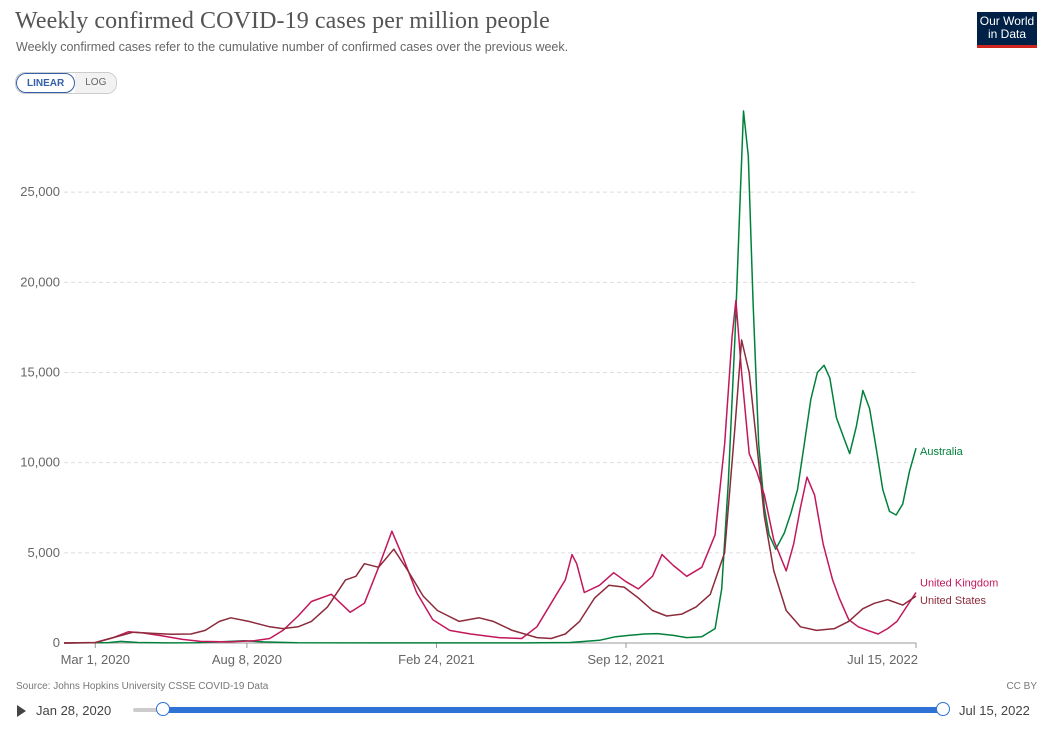 This screenshot has width=1058, height=731. What do you see at coordinates (46, 83) in the screenshot?
I see `linear-scale-button: LINEAR` at bounding box center [46, 83].